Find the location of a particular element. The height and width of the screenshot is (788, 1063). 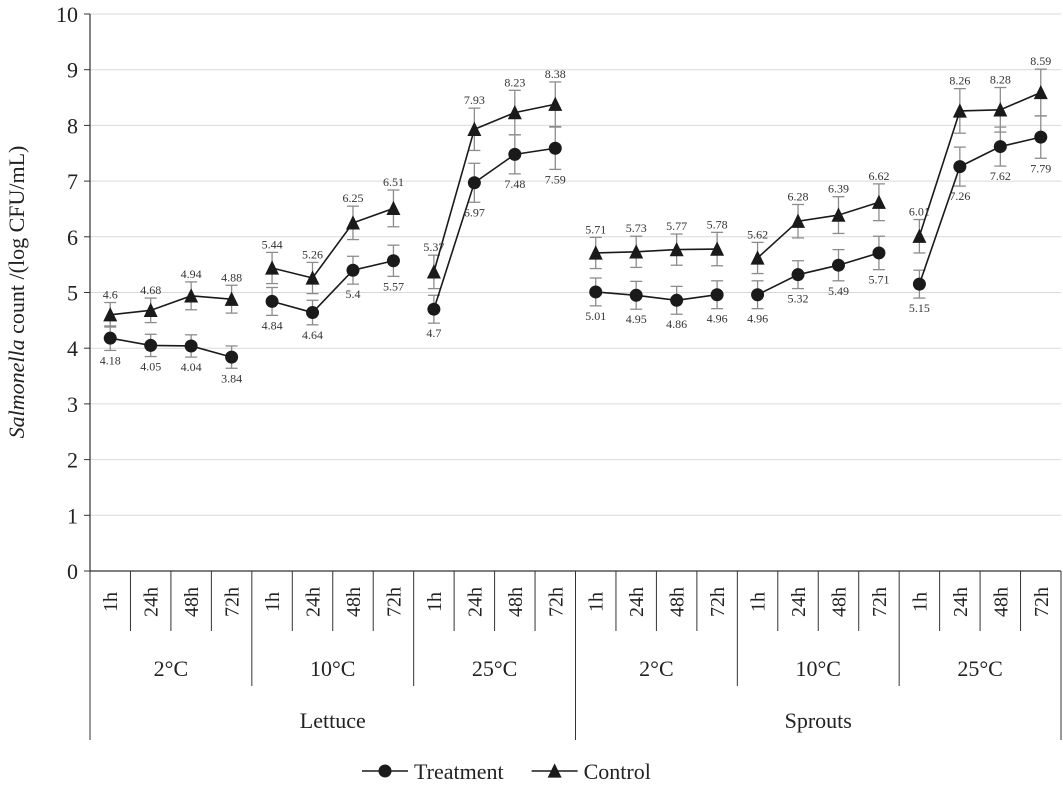

treatment-data-label: 7.59 is located at coordinates (555, 179).